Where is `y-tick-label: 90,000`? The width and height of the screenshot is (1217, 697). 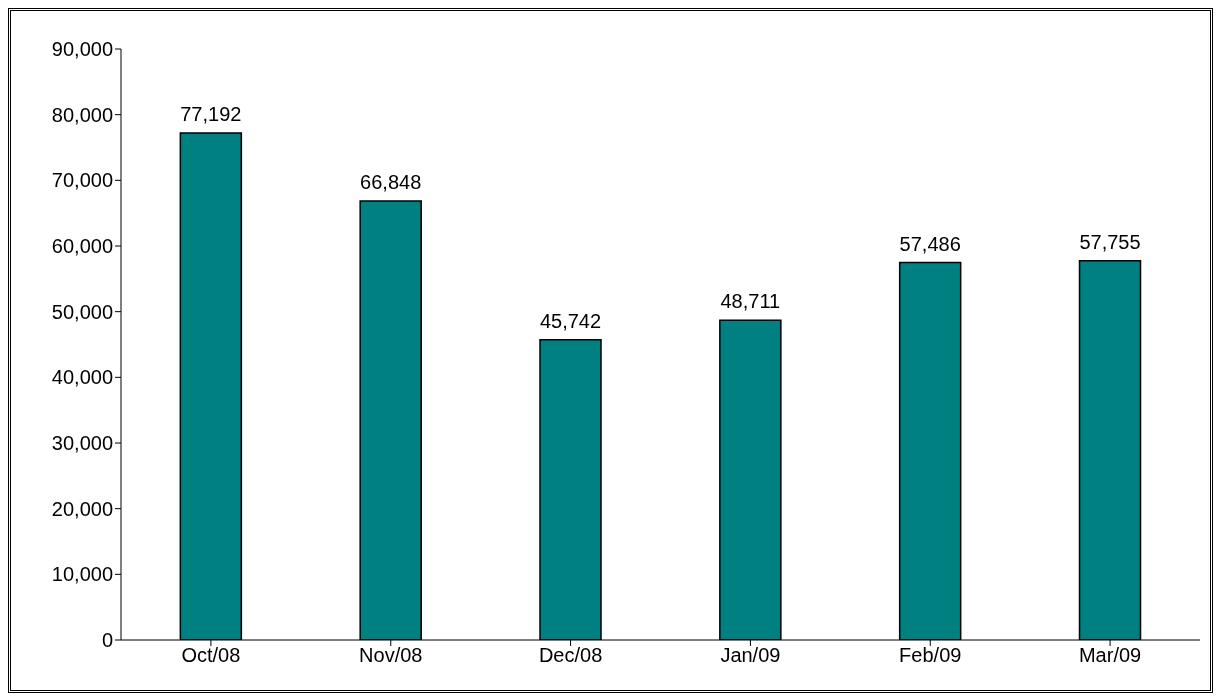 y-tick-label: 90,000 is located at coordinates (82, 49).